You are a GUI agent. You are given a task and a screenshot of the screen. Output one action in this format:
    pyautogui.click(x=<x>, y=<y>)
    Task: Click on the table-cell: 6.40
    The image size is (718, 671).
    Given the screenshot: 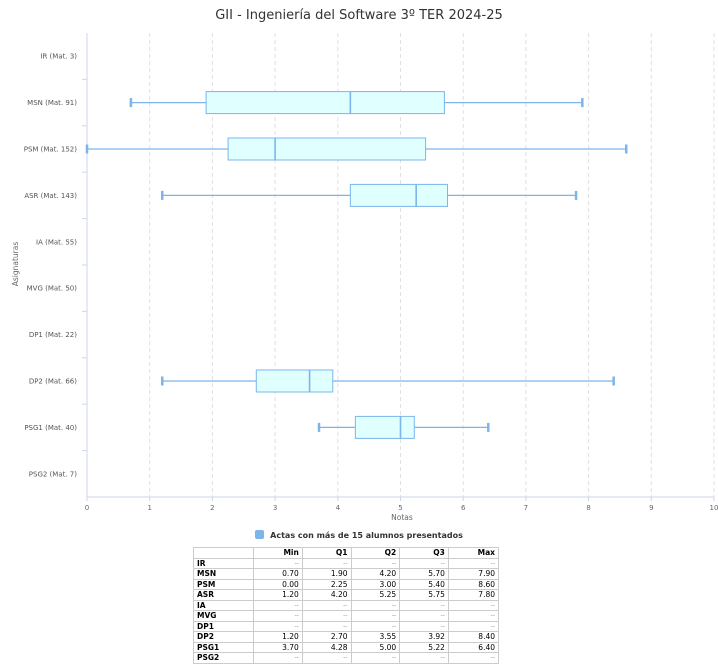 What is the action you would take?
    pyautogui.click(x=473, y=647)
    